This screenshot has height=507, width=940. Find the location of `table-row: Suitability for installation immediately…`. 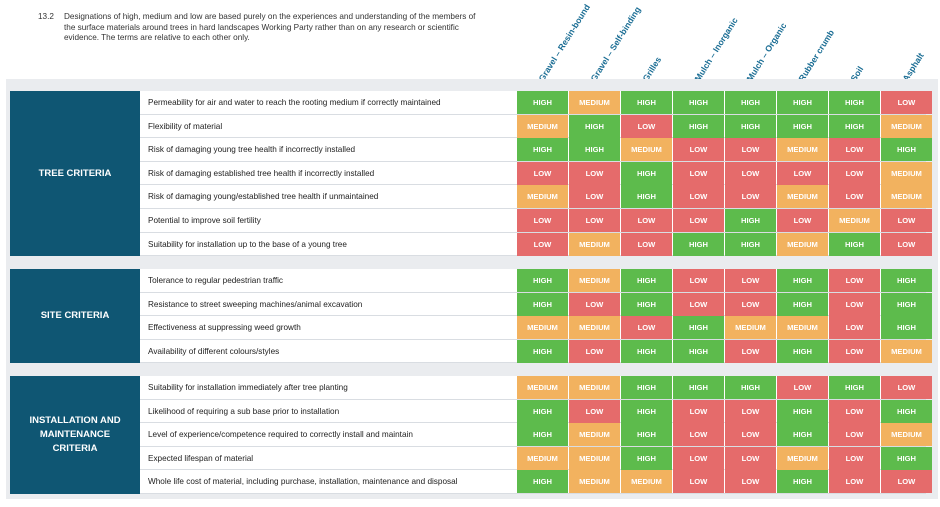

table-row: Suitability for installation immediately… is located at coordinates (536, 388).